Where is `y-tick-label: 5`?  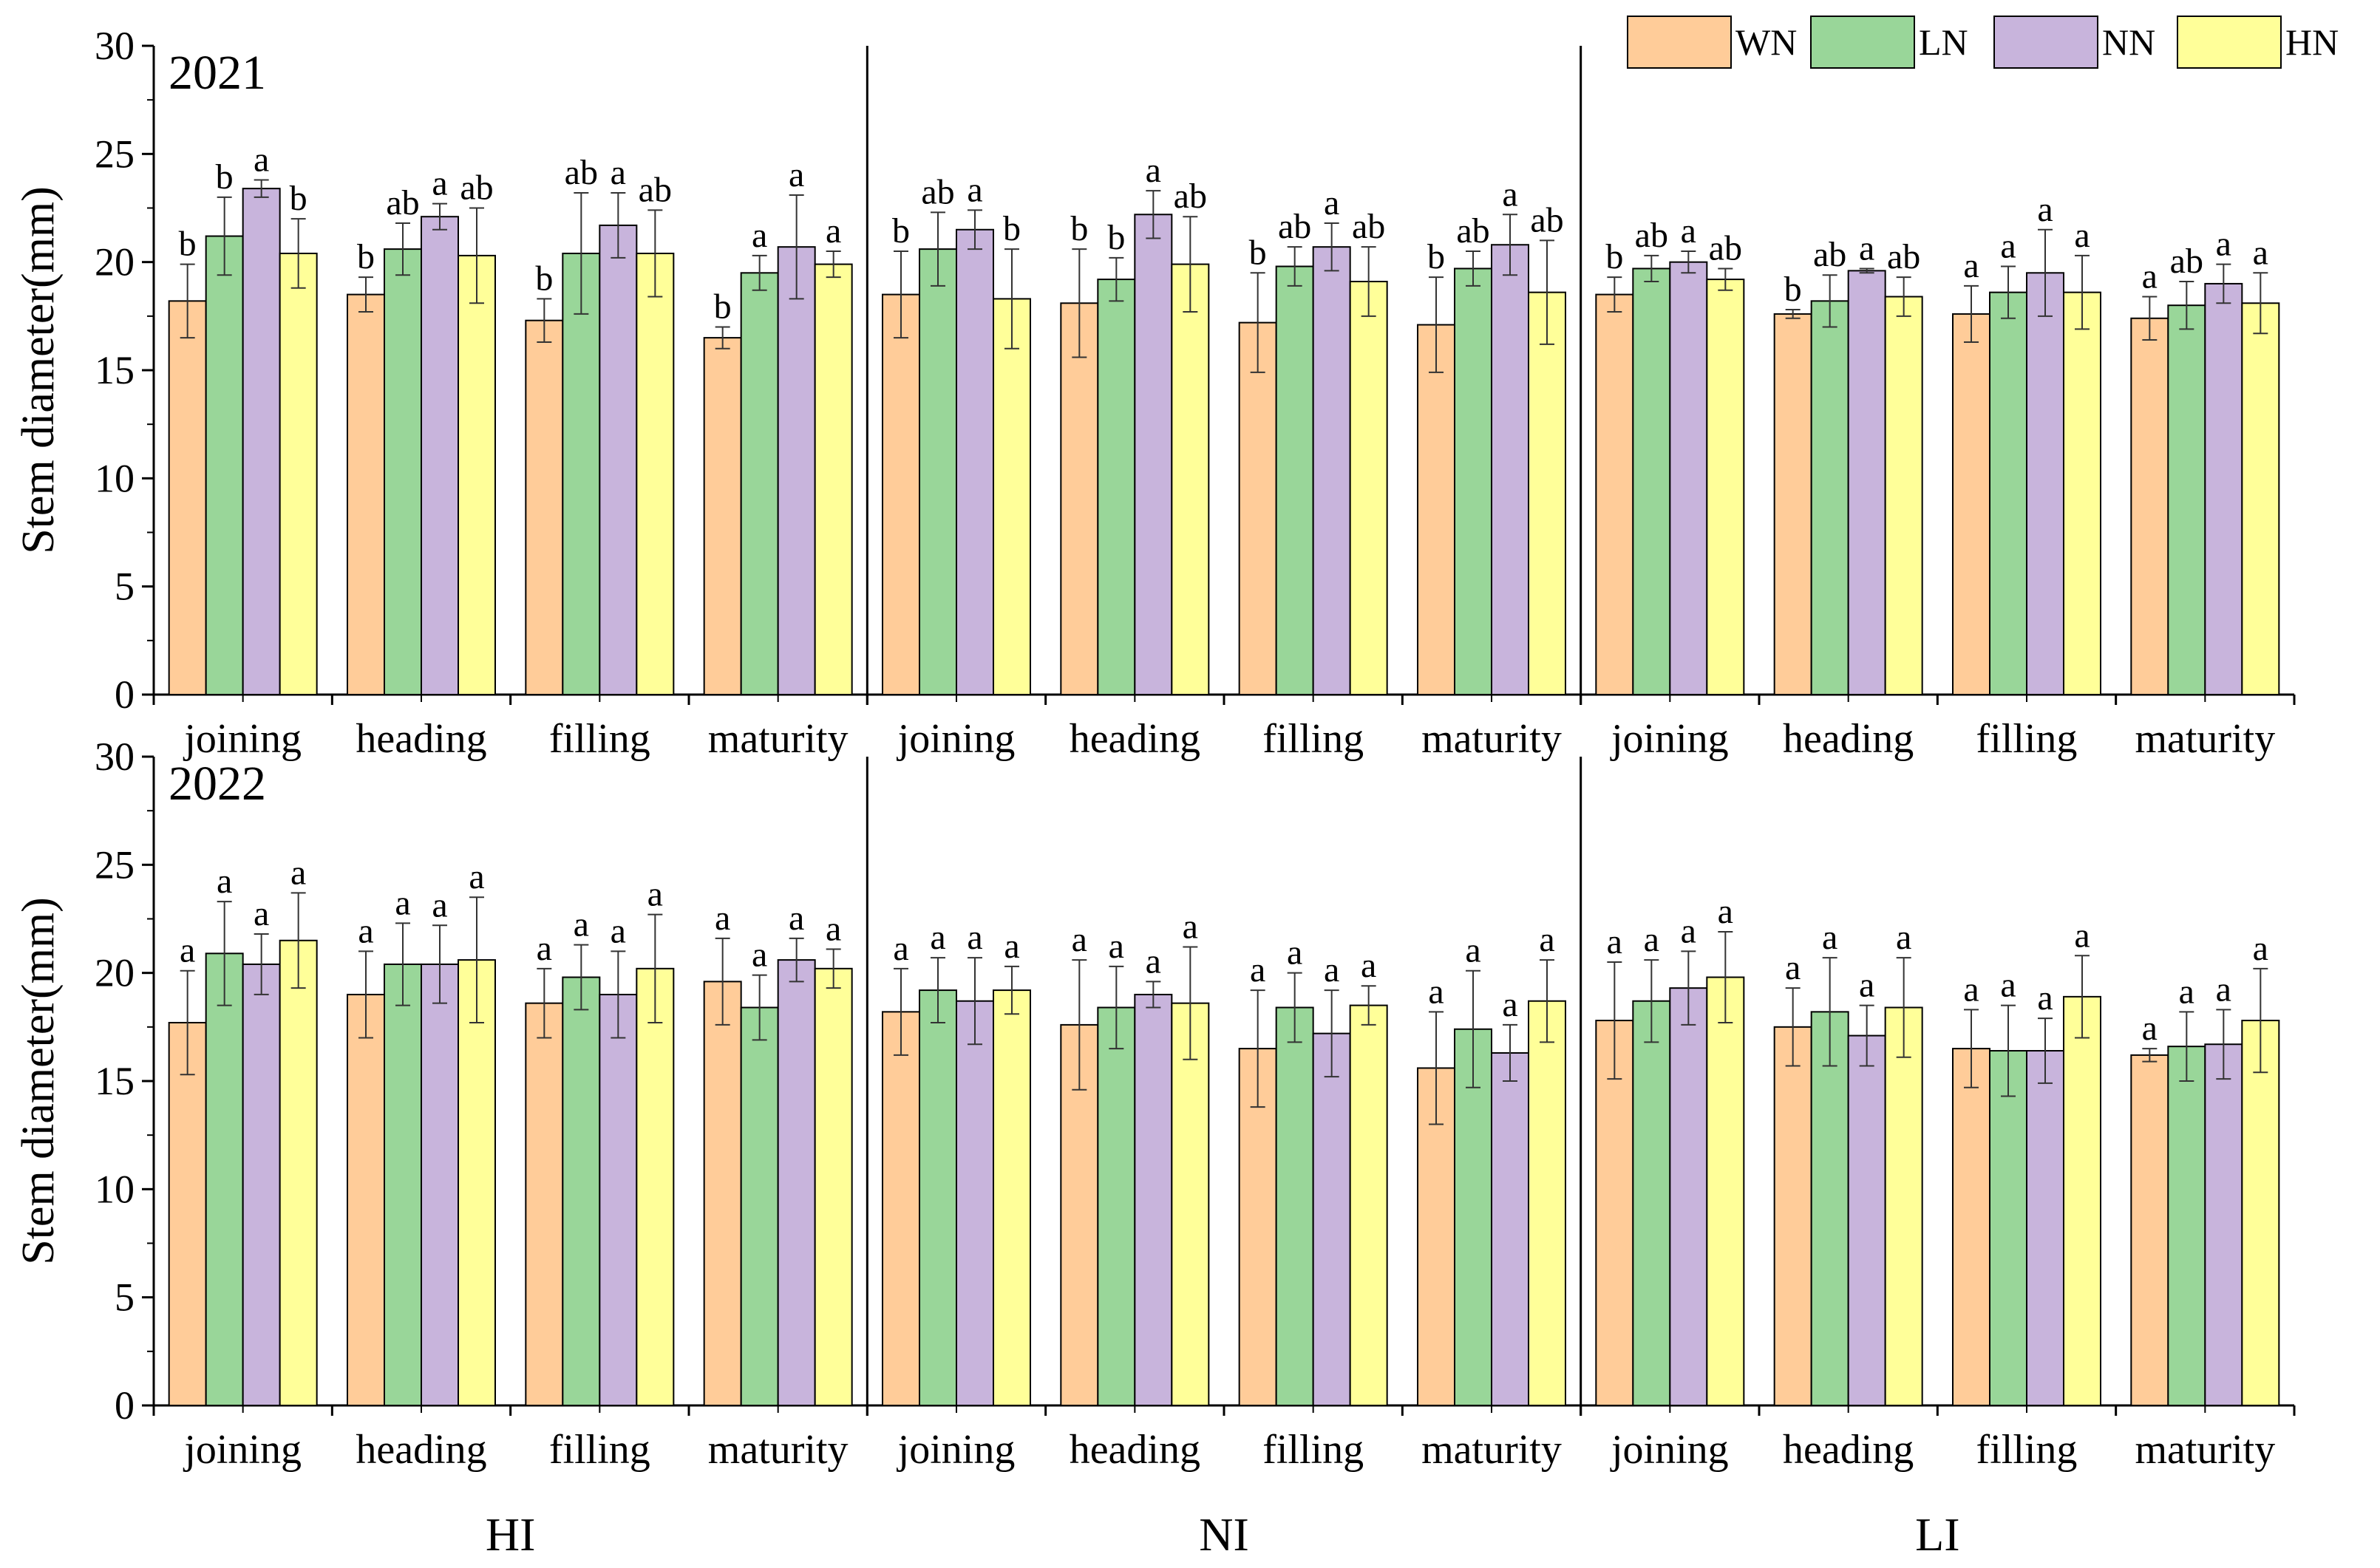 y-tick-label: 5 is located at coordinates (125, 1297).